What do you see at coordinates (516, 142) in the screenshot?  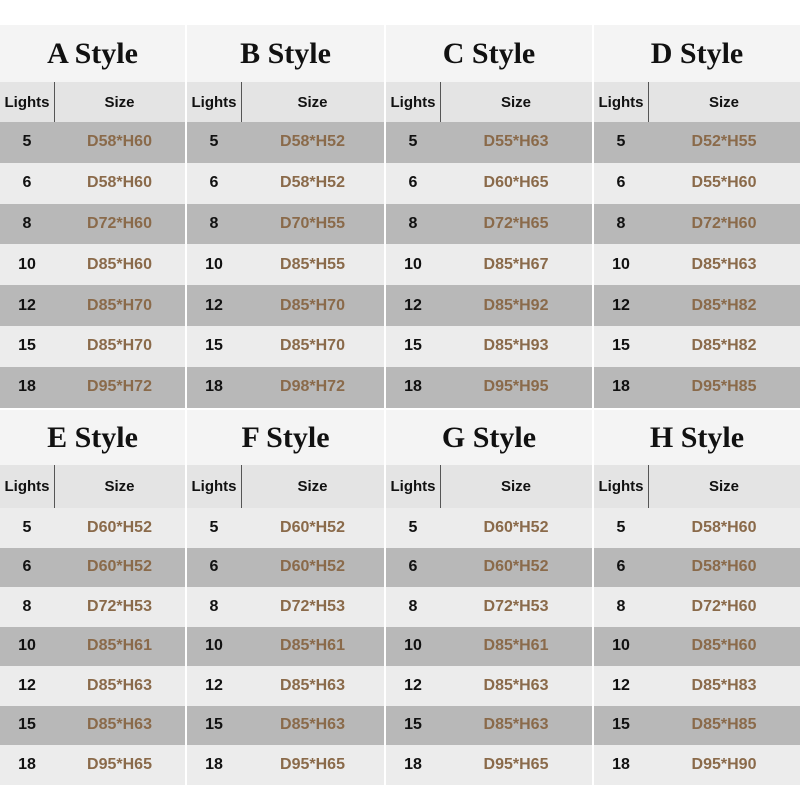 I see `size-cell: D55*H63` at bounding box center [516, 142].